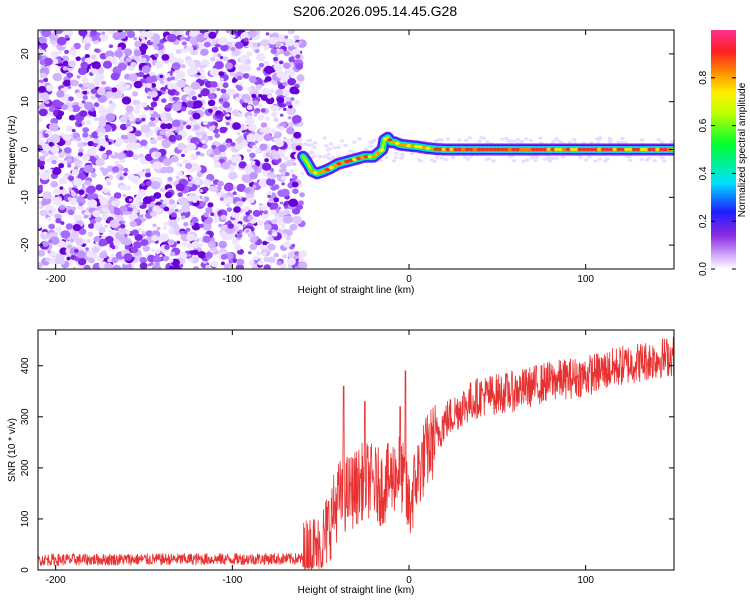 Image resolution: width=750 pixels, height=600 pixels. Describe the element at coordinates (485, 155) in the screenshot. I see `spectrogram-signal-track` at that location.